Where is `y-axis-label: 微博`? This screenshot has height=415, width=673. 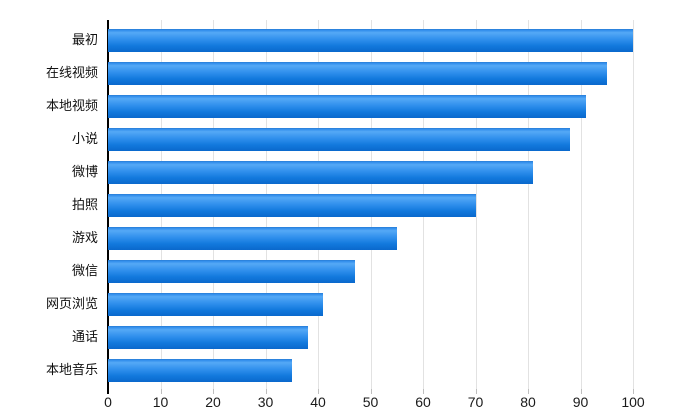
y-axis-label: 微博 is located at coordinates (84, 171).